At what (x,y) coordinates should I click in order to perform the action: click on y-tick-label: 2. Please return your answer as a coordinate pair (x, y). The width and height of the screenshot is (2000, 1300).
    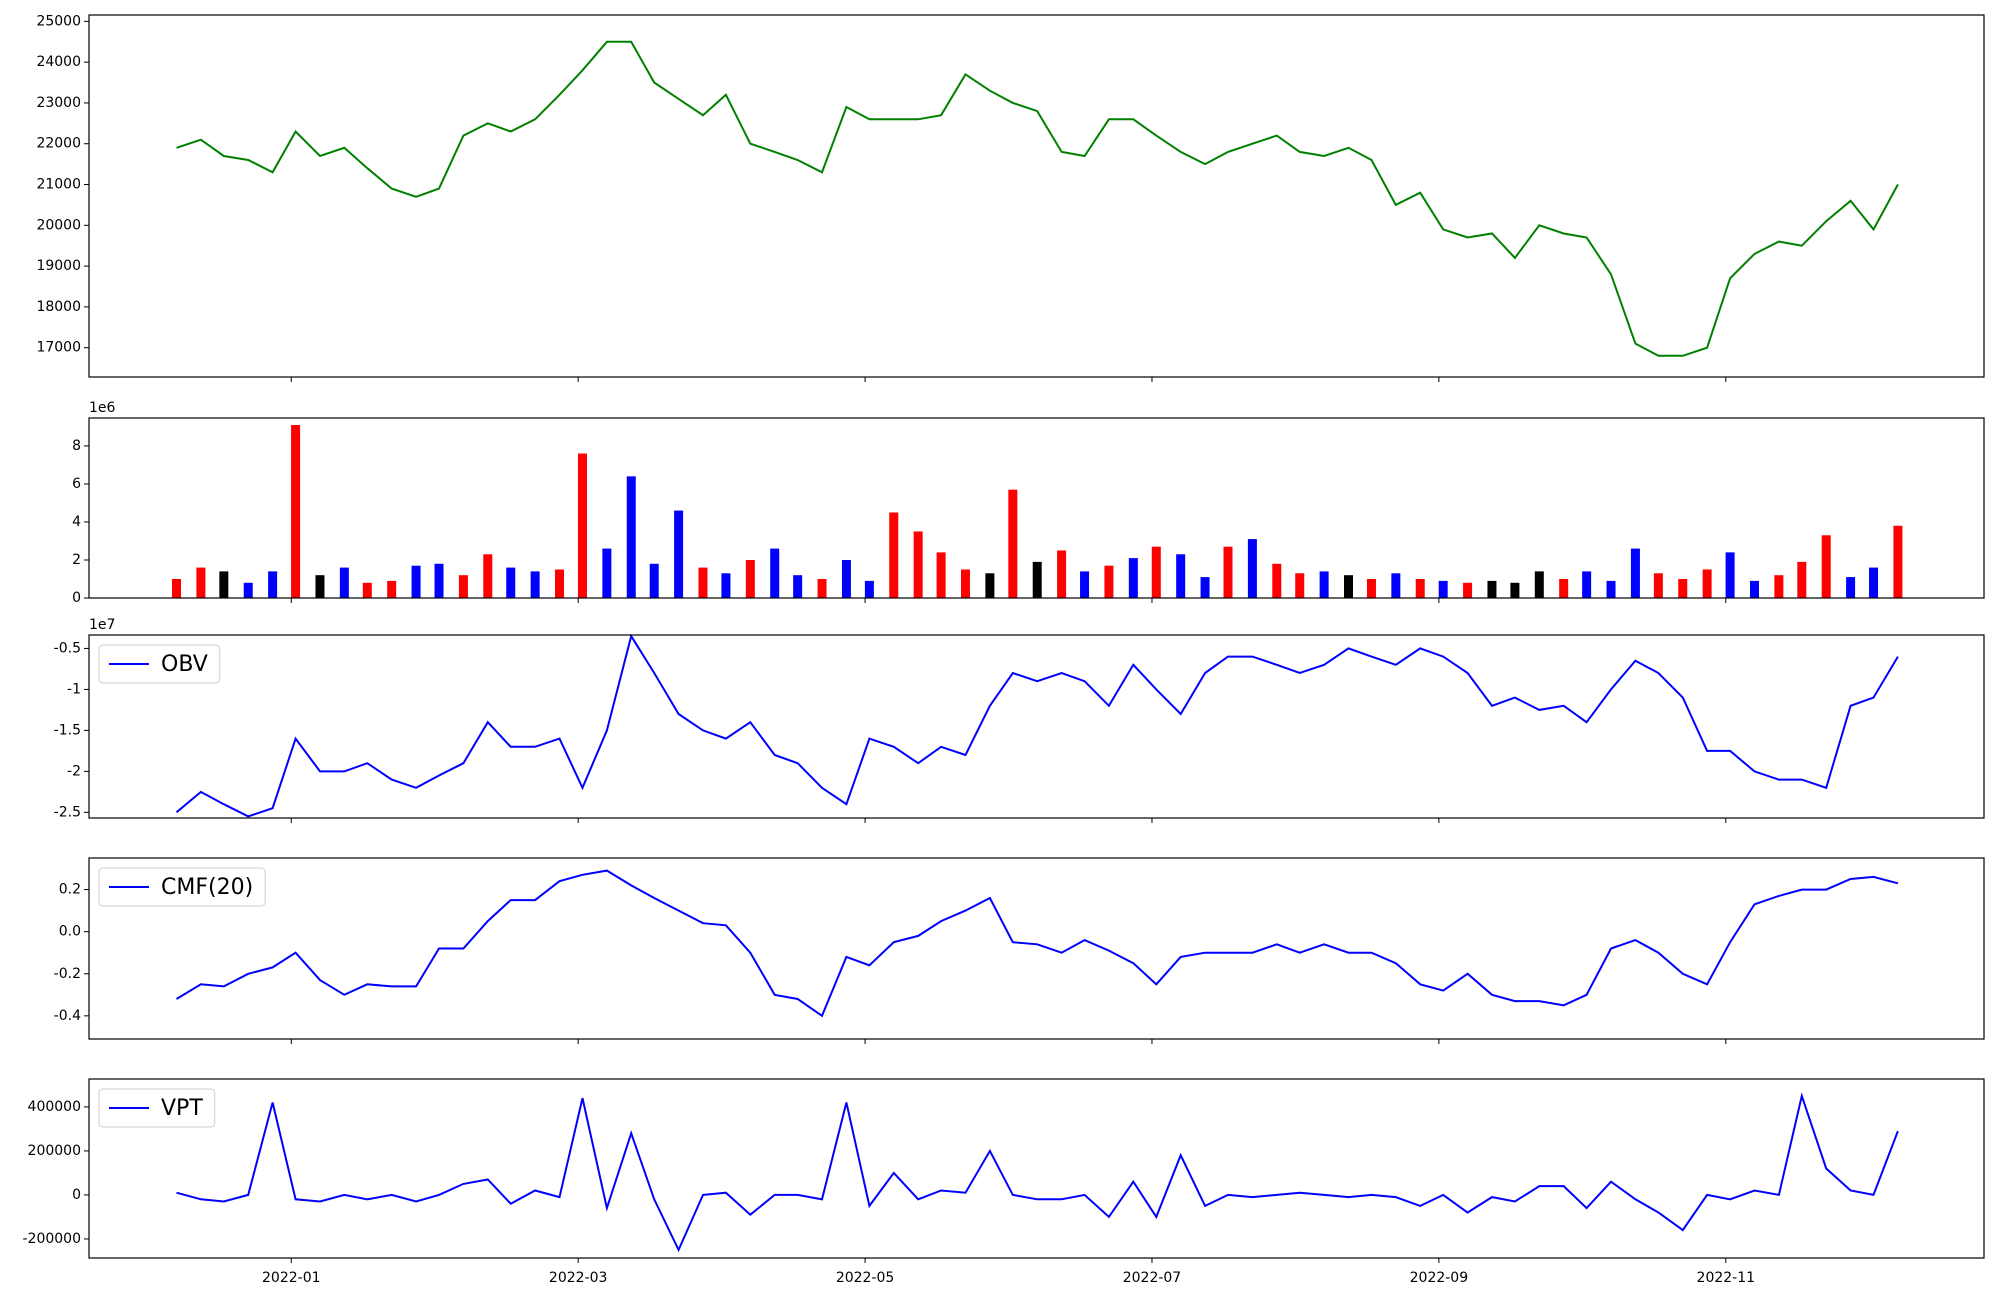
    Looking at the image, I should click on (76, 560).